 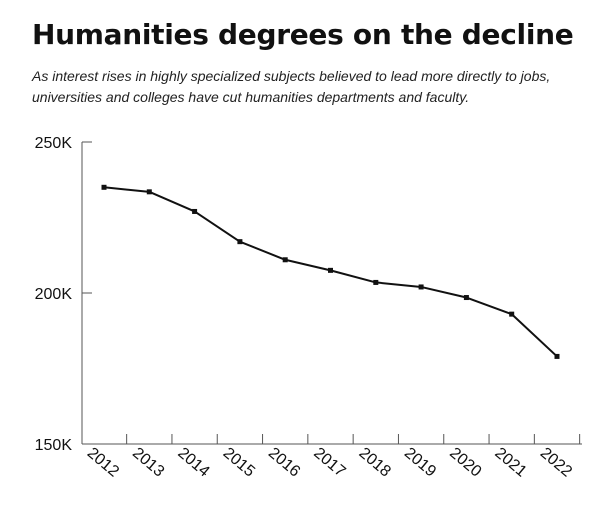 I want to click on x-tick-label: 2014, so click(x=193, y=463).